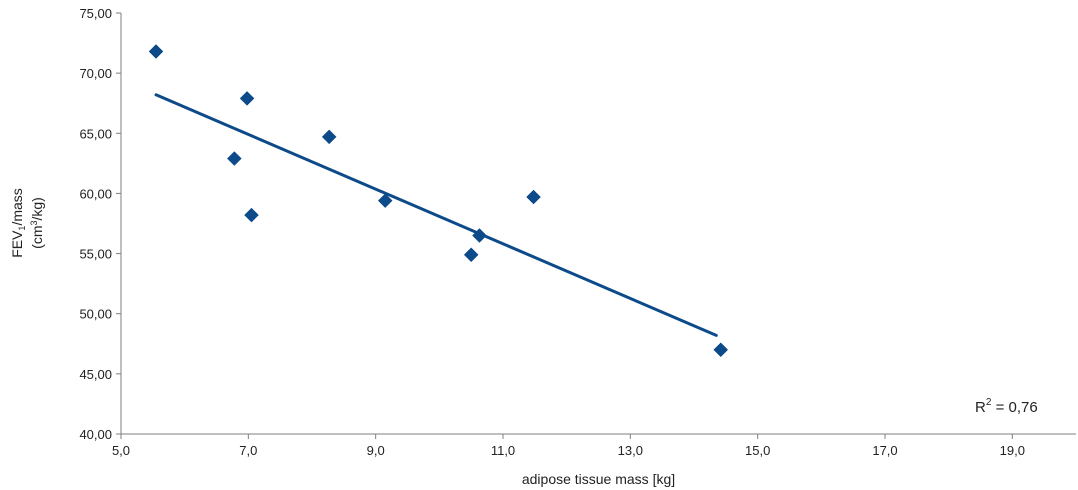 The image size is (1078, 490). I want to click on y-axis-title-line1: FEV1/mass, so click(18, 223).